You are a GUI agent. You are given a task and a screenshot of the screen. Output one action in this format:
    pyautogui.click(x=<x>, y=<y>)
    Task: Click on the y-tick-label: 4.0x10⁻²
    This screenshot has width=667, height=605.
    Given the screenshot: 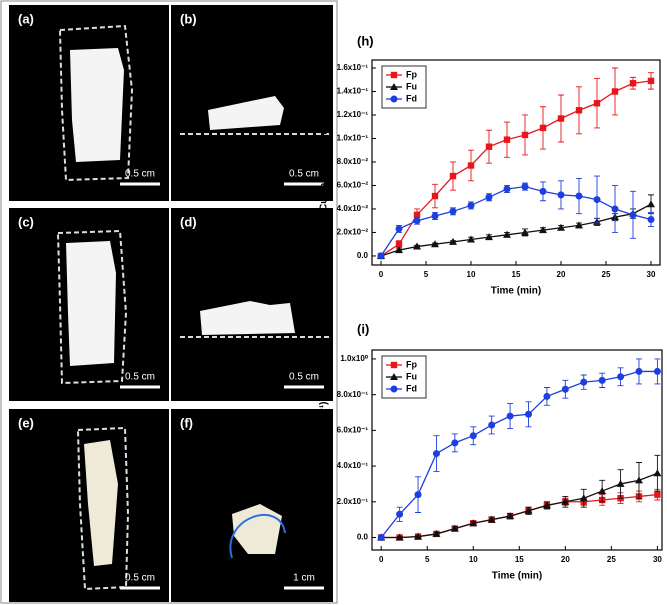 What is the action you would take?
    pyautogui.click(x=353, y=208)
    